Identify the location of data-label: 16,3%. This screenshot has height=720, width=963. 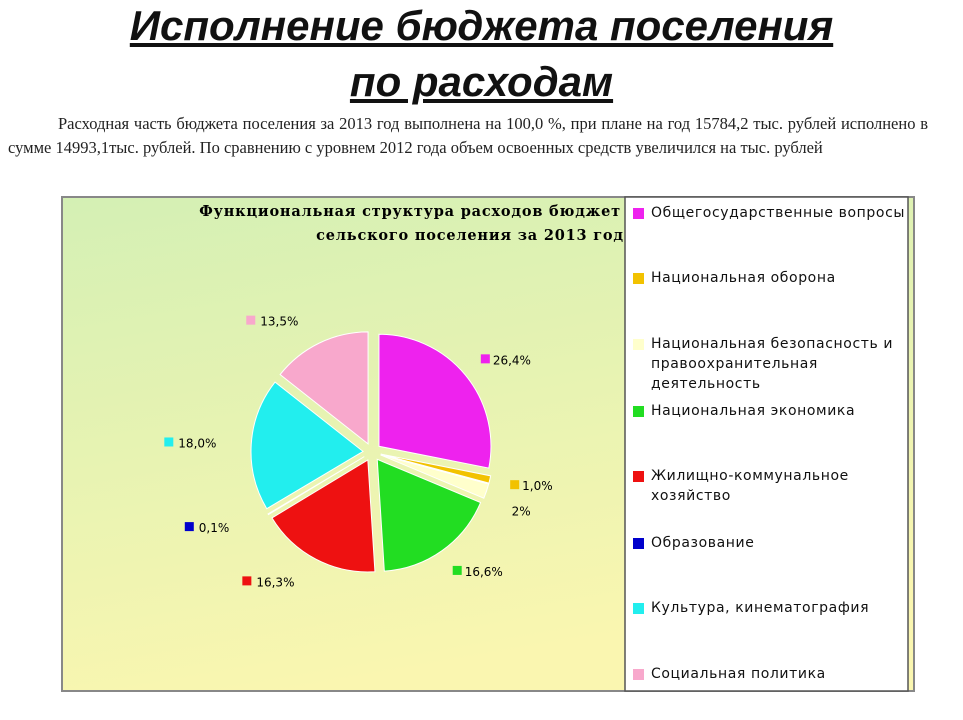
(275, 582).